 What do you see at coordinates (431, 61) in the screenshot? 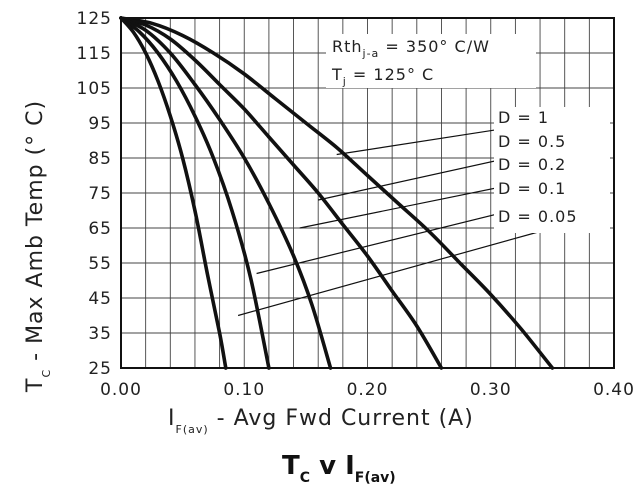
I see `annotation-background` at bounding box center [431, 61].